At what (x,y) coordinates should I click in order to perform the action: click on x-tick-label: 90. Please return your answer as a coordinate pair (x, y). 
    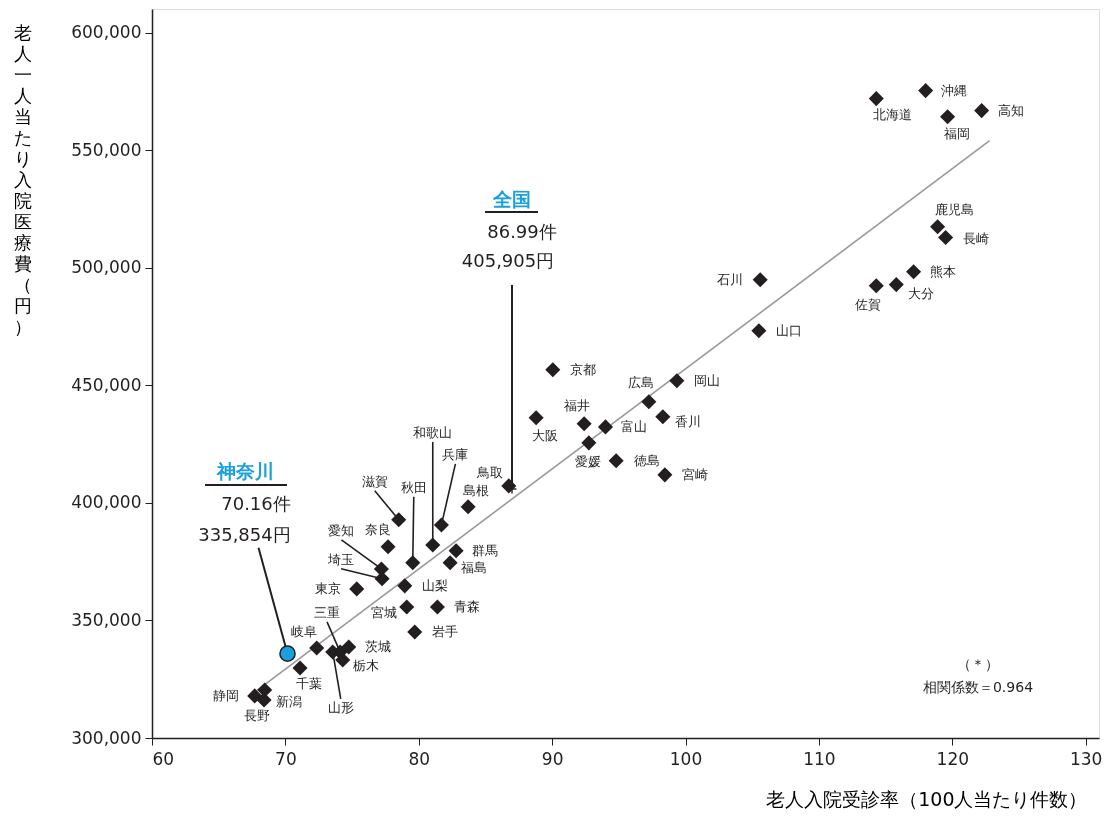
    Looking at the image, I should click on (552, 758).